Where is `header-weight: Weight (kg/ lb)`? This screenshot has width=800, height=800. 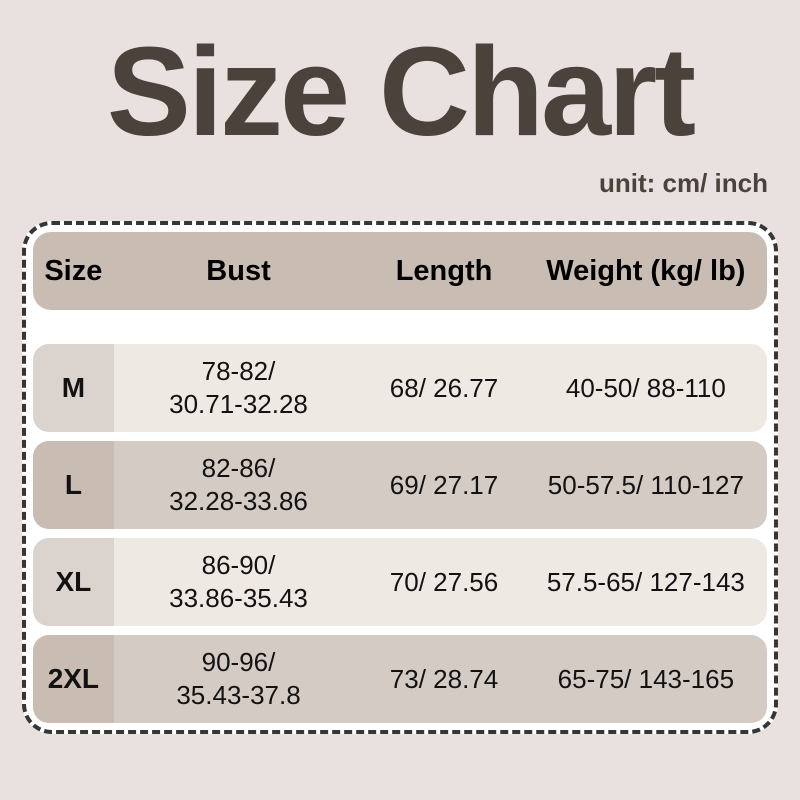 header-weight: Weight (kg/ lb) is located at coordinates (646, 270).